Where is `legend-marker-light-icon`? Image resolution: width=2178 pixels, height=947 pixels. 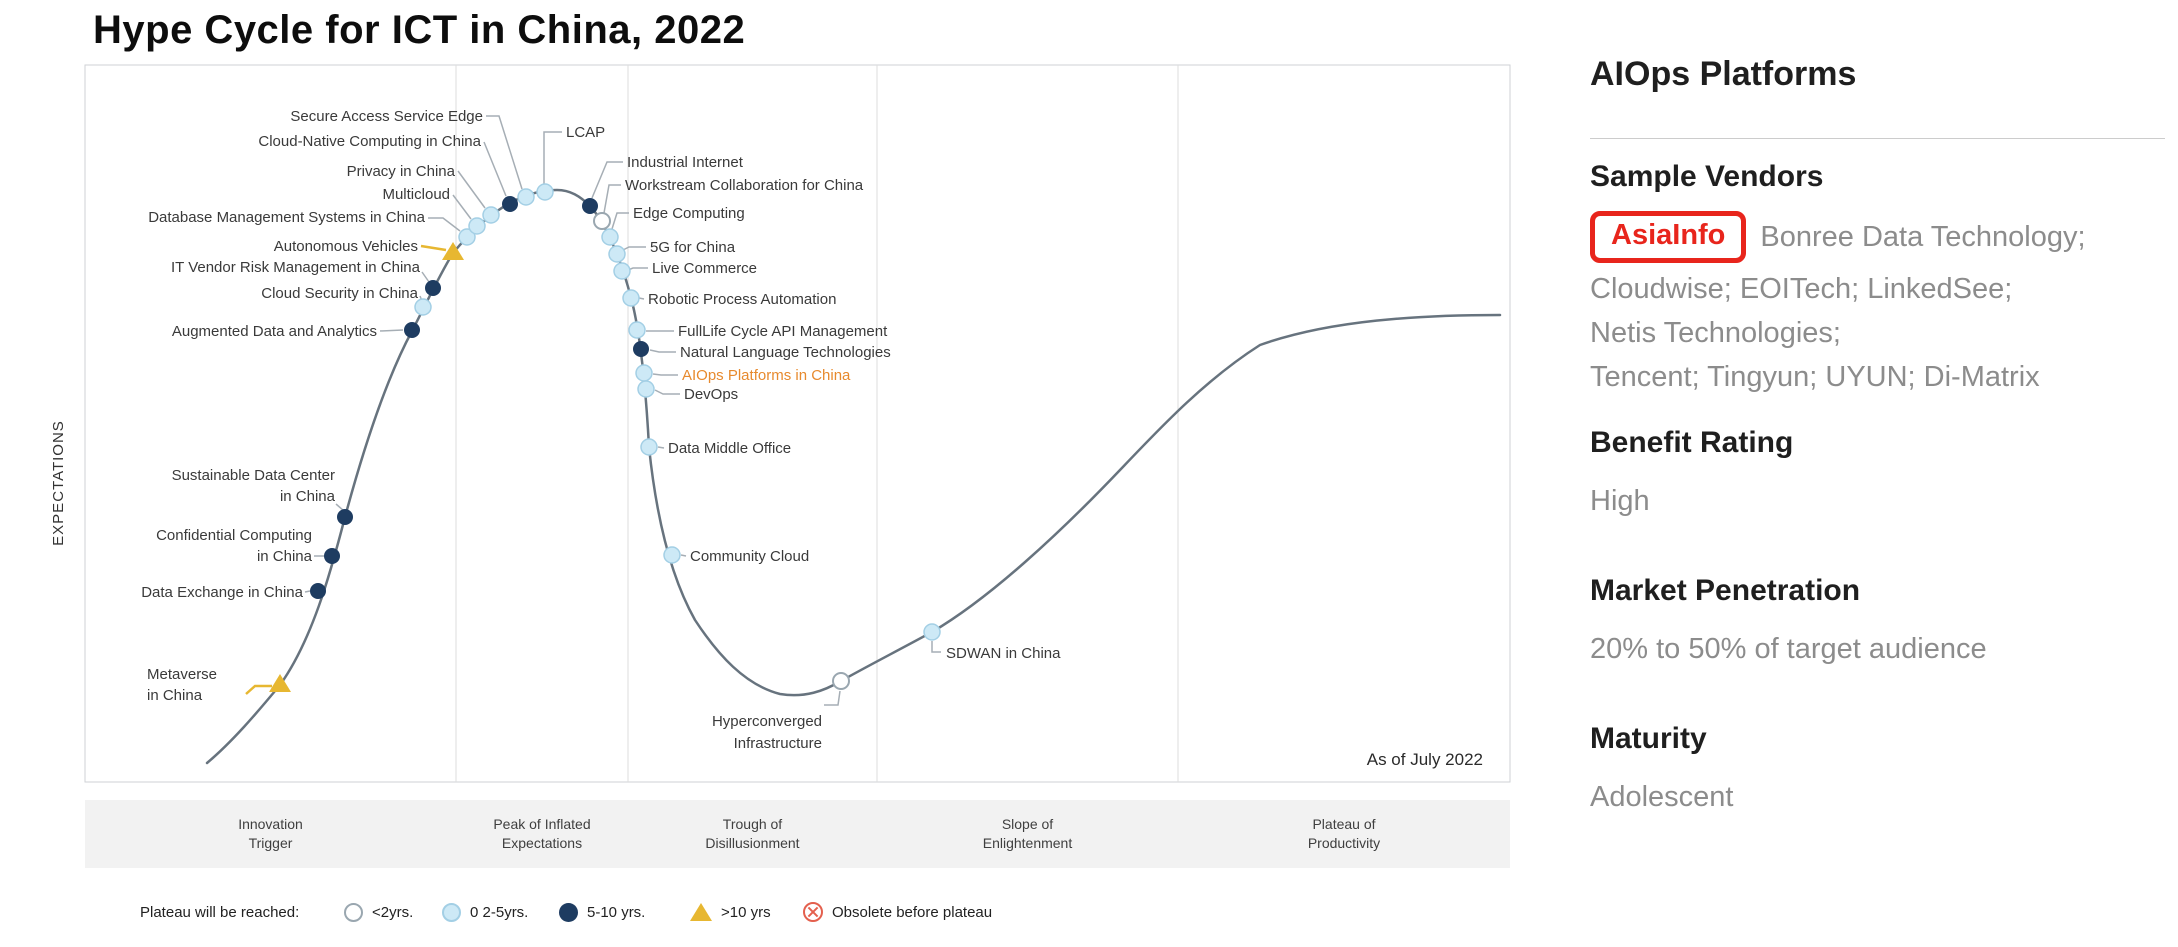
legend-marker-light-icon is located at coordinates (451, 912).